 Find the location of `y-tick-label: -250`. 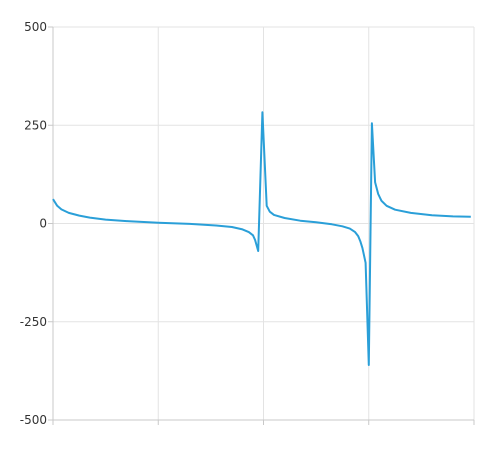

y-tick-label: -250 is located at coordinates (33, 322).